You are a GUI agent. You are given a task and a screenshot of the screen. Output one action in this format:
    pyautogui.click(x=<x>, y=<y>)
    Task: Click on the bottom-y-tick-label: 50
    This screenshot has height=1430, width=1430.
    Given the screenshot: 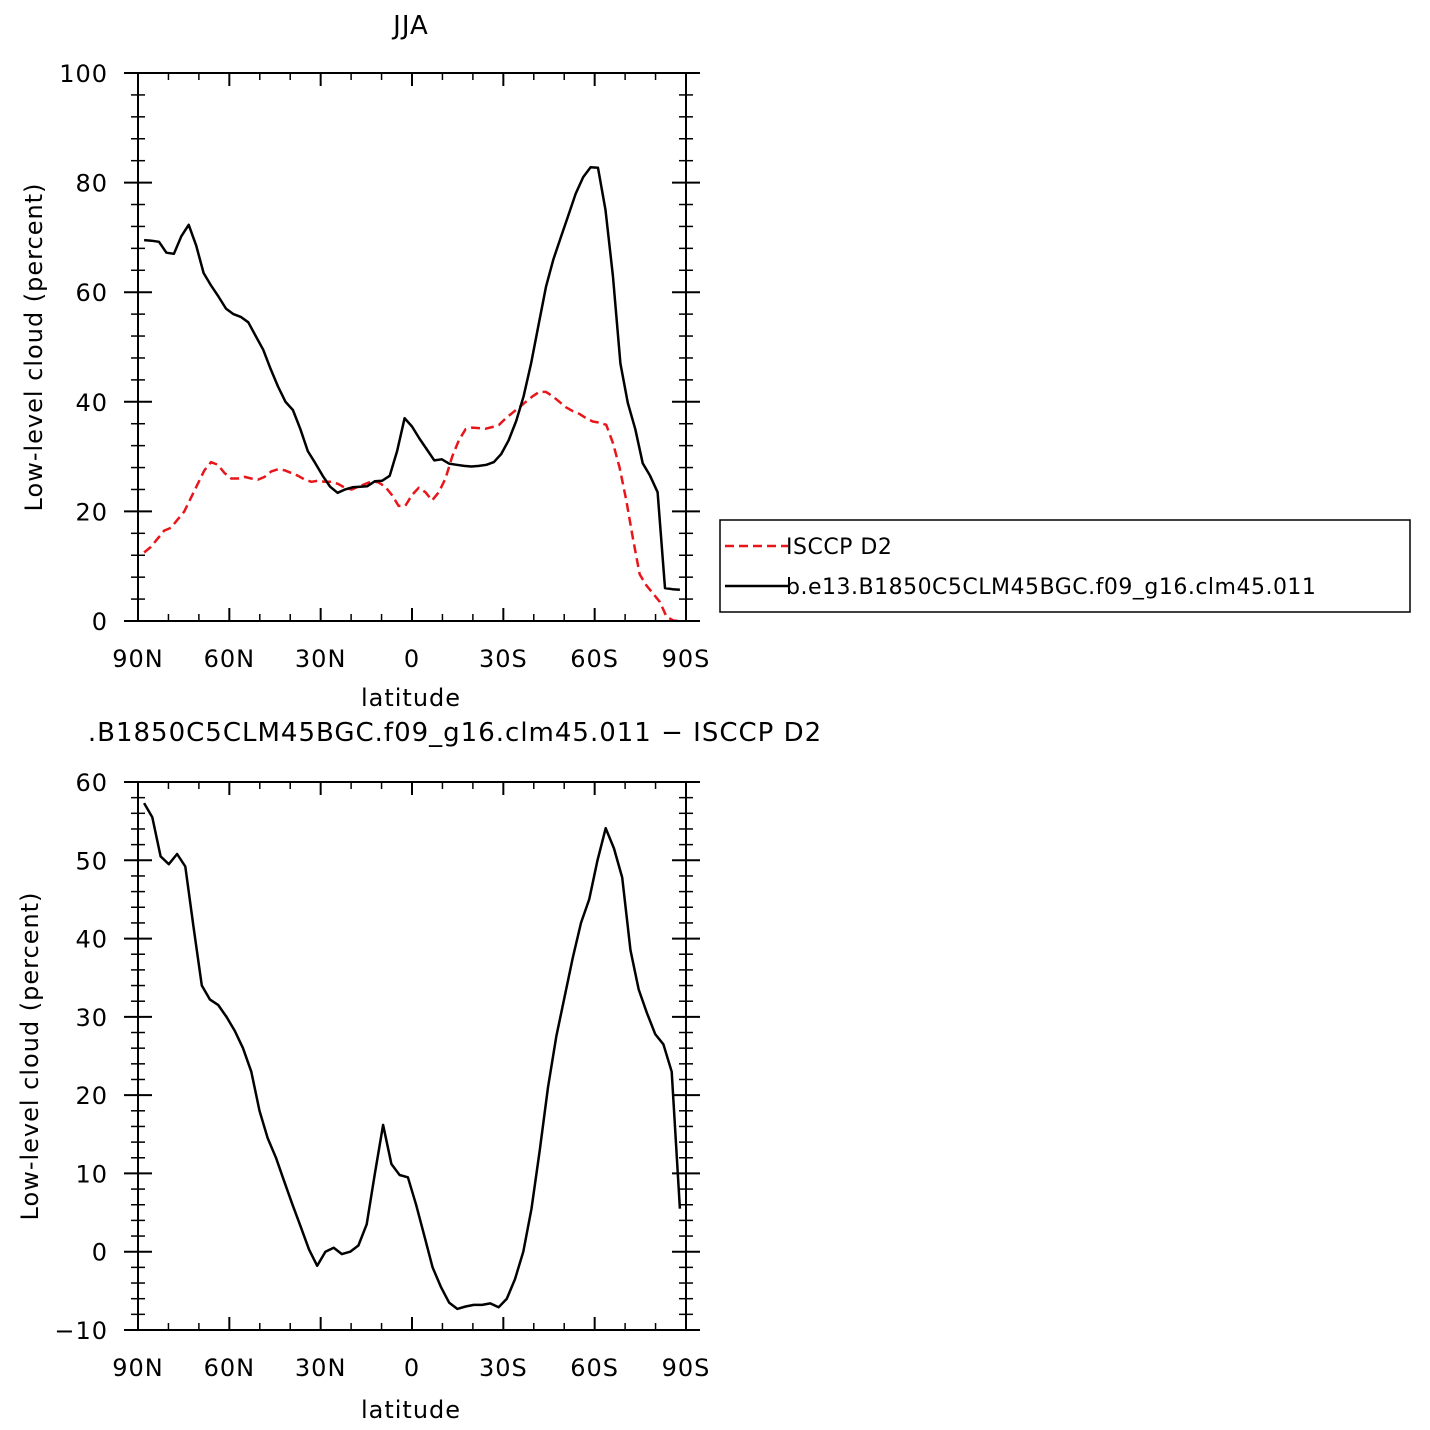 What is the action you would take?
    pyautogui.click(x=91, y=861)
    